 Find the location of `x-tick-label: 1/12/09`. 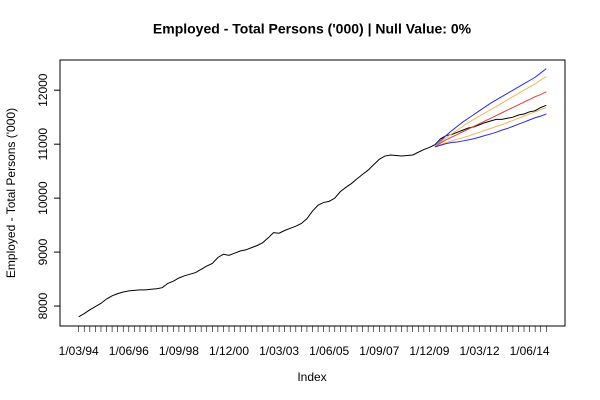

x-tick-label: 1/12/09 is located at coordinates (429, 351).